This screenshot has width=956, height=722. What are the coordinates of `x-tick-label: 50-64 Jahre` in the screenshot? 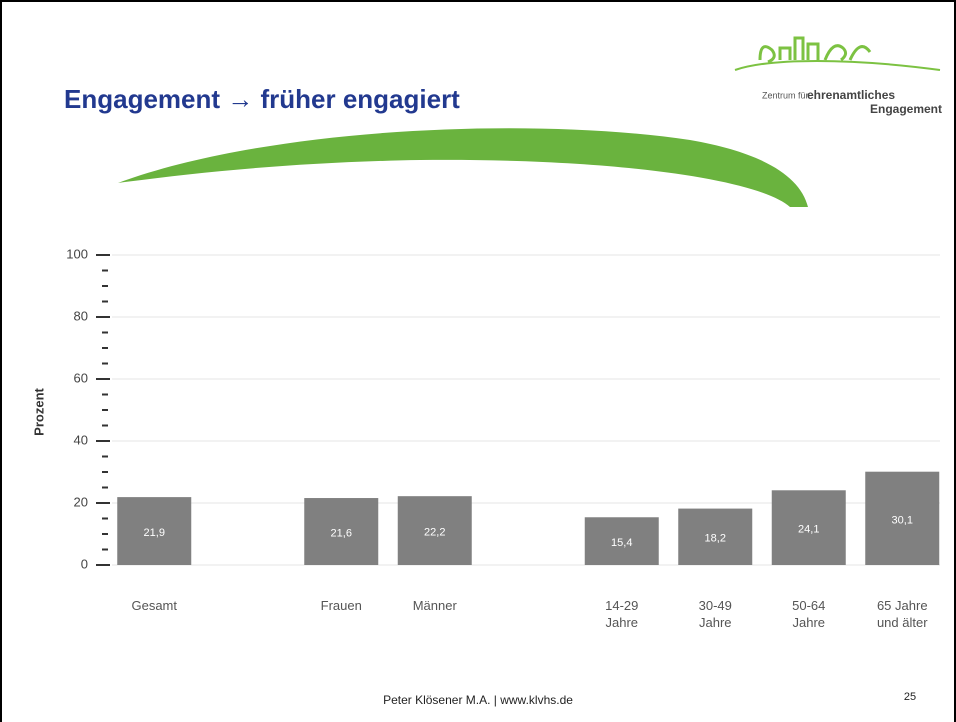 It's located at (809, 614).